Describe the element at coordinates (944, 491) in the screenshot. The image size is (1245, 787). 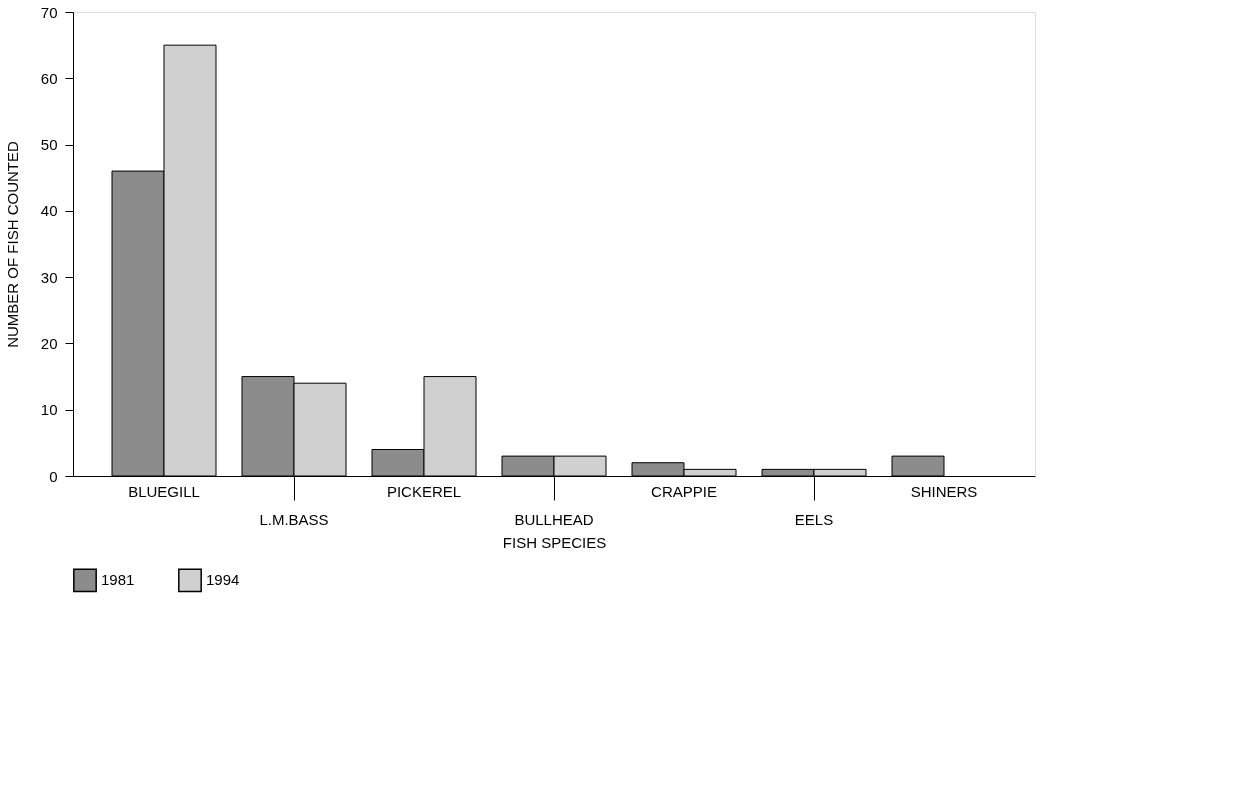
I see `x-tick-label: SHINERS` at that location.